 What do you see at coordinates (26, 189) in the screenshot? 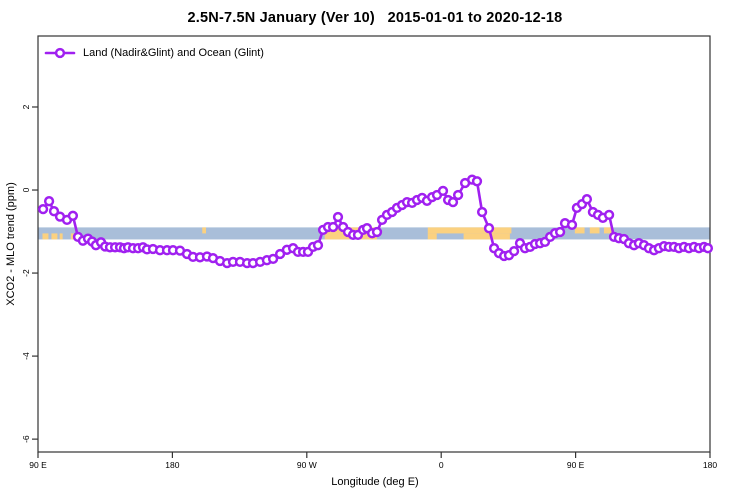
I see `y-tick-label: 0` at bounding box center [26, 189].